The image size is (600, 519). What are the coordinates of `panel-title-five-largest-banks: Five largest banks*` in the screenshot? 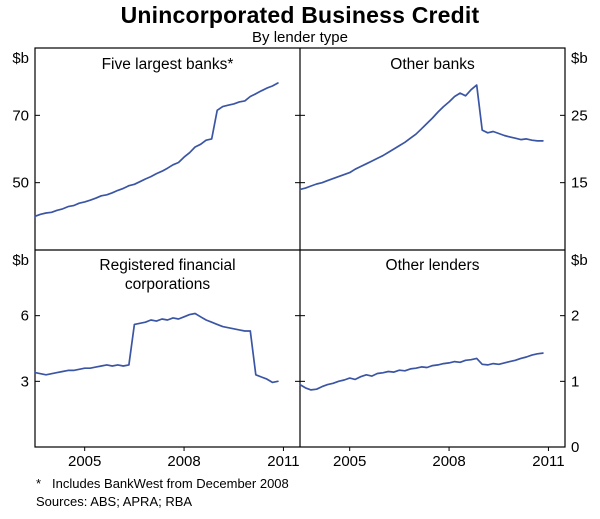 It's located at (167, 64).